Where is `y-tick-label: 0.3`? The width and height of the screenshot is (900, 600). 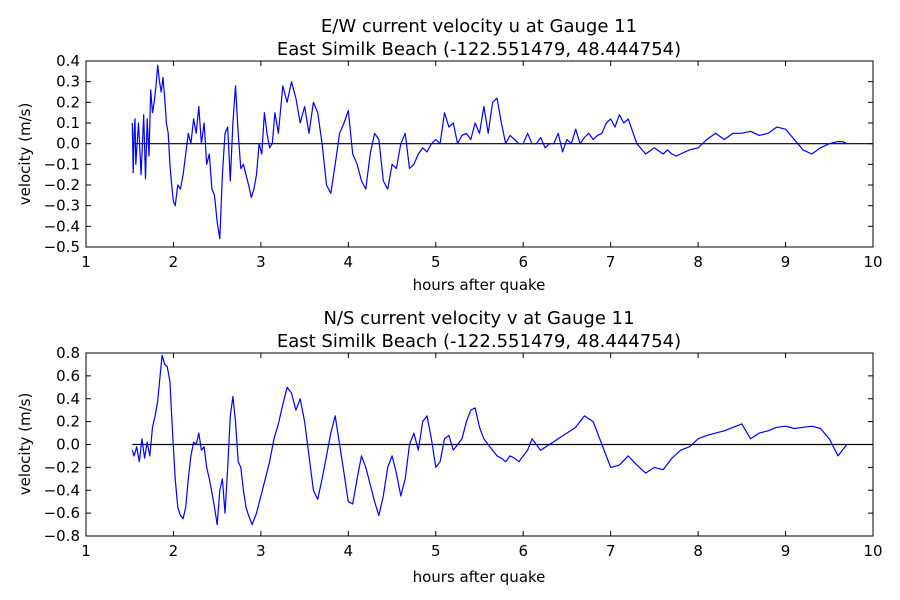 y-tick-label: 0.3 is located at coordinates (68, 82).